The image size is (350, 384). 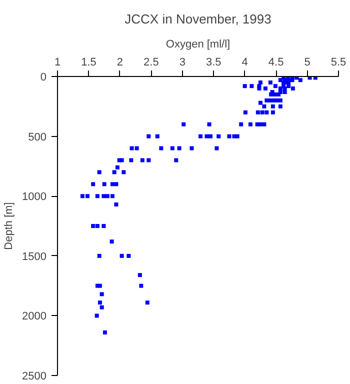 I want to click on x-tick-label: 1.5, so click(x=88, y=62).